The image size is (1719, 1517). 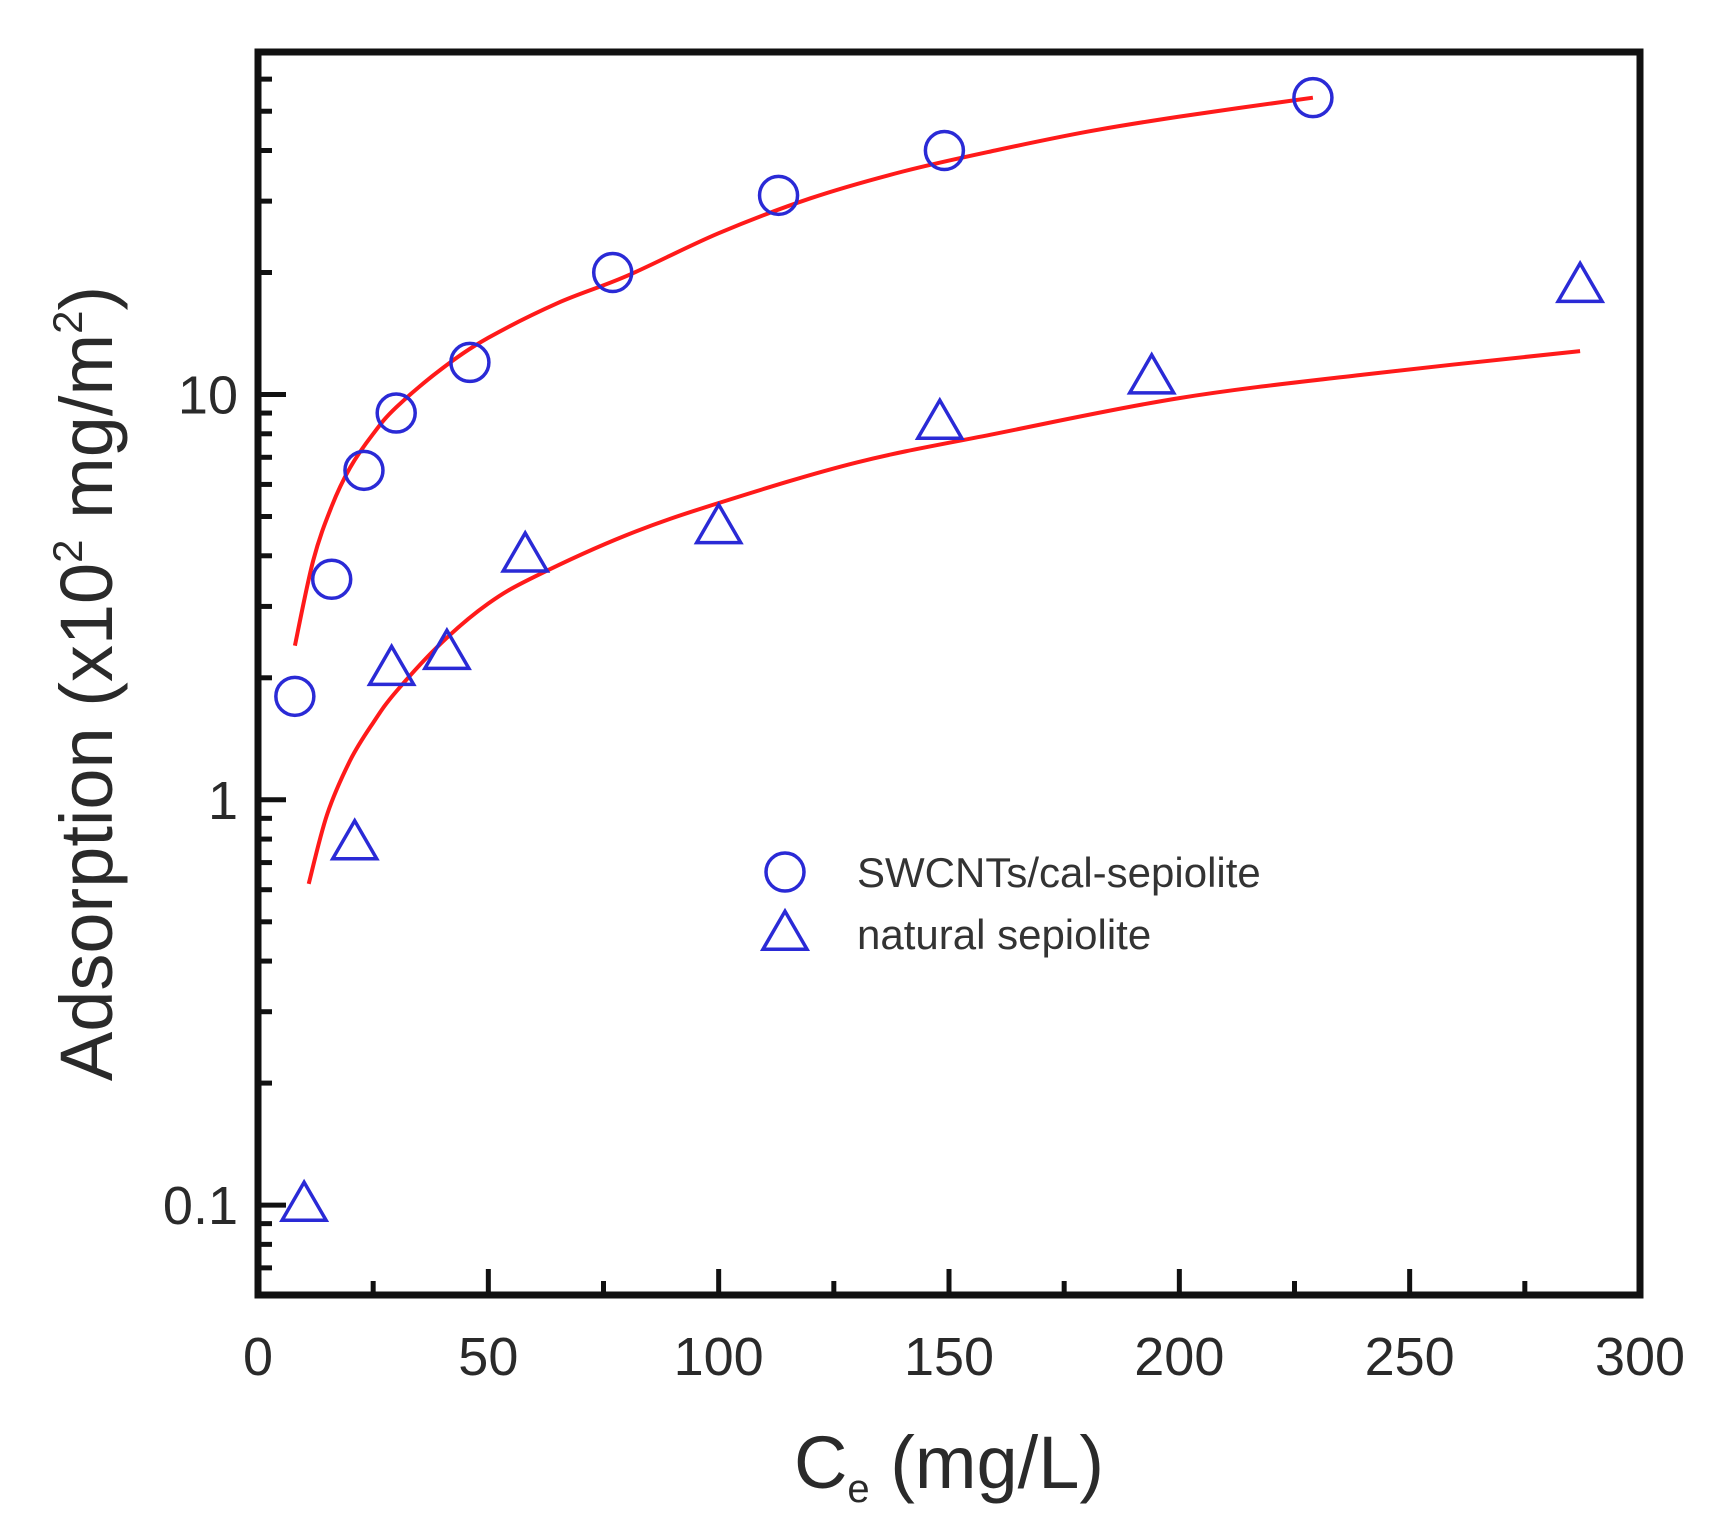 What do you see at coordinates (488, 1357) in the screenshot?
I see `x-tick-label: 50` at bounding box center [488, 1357].